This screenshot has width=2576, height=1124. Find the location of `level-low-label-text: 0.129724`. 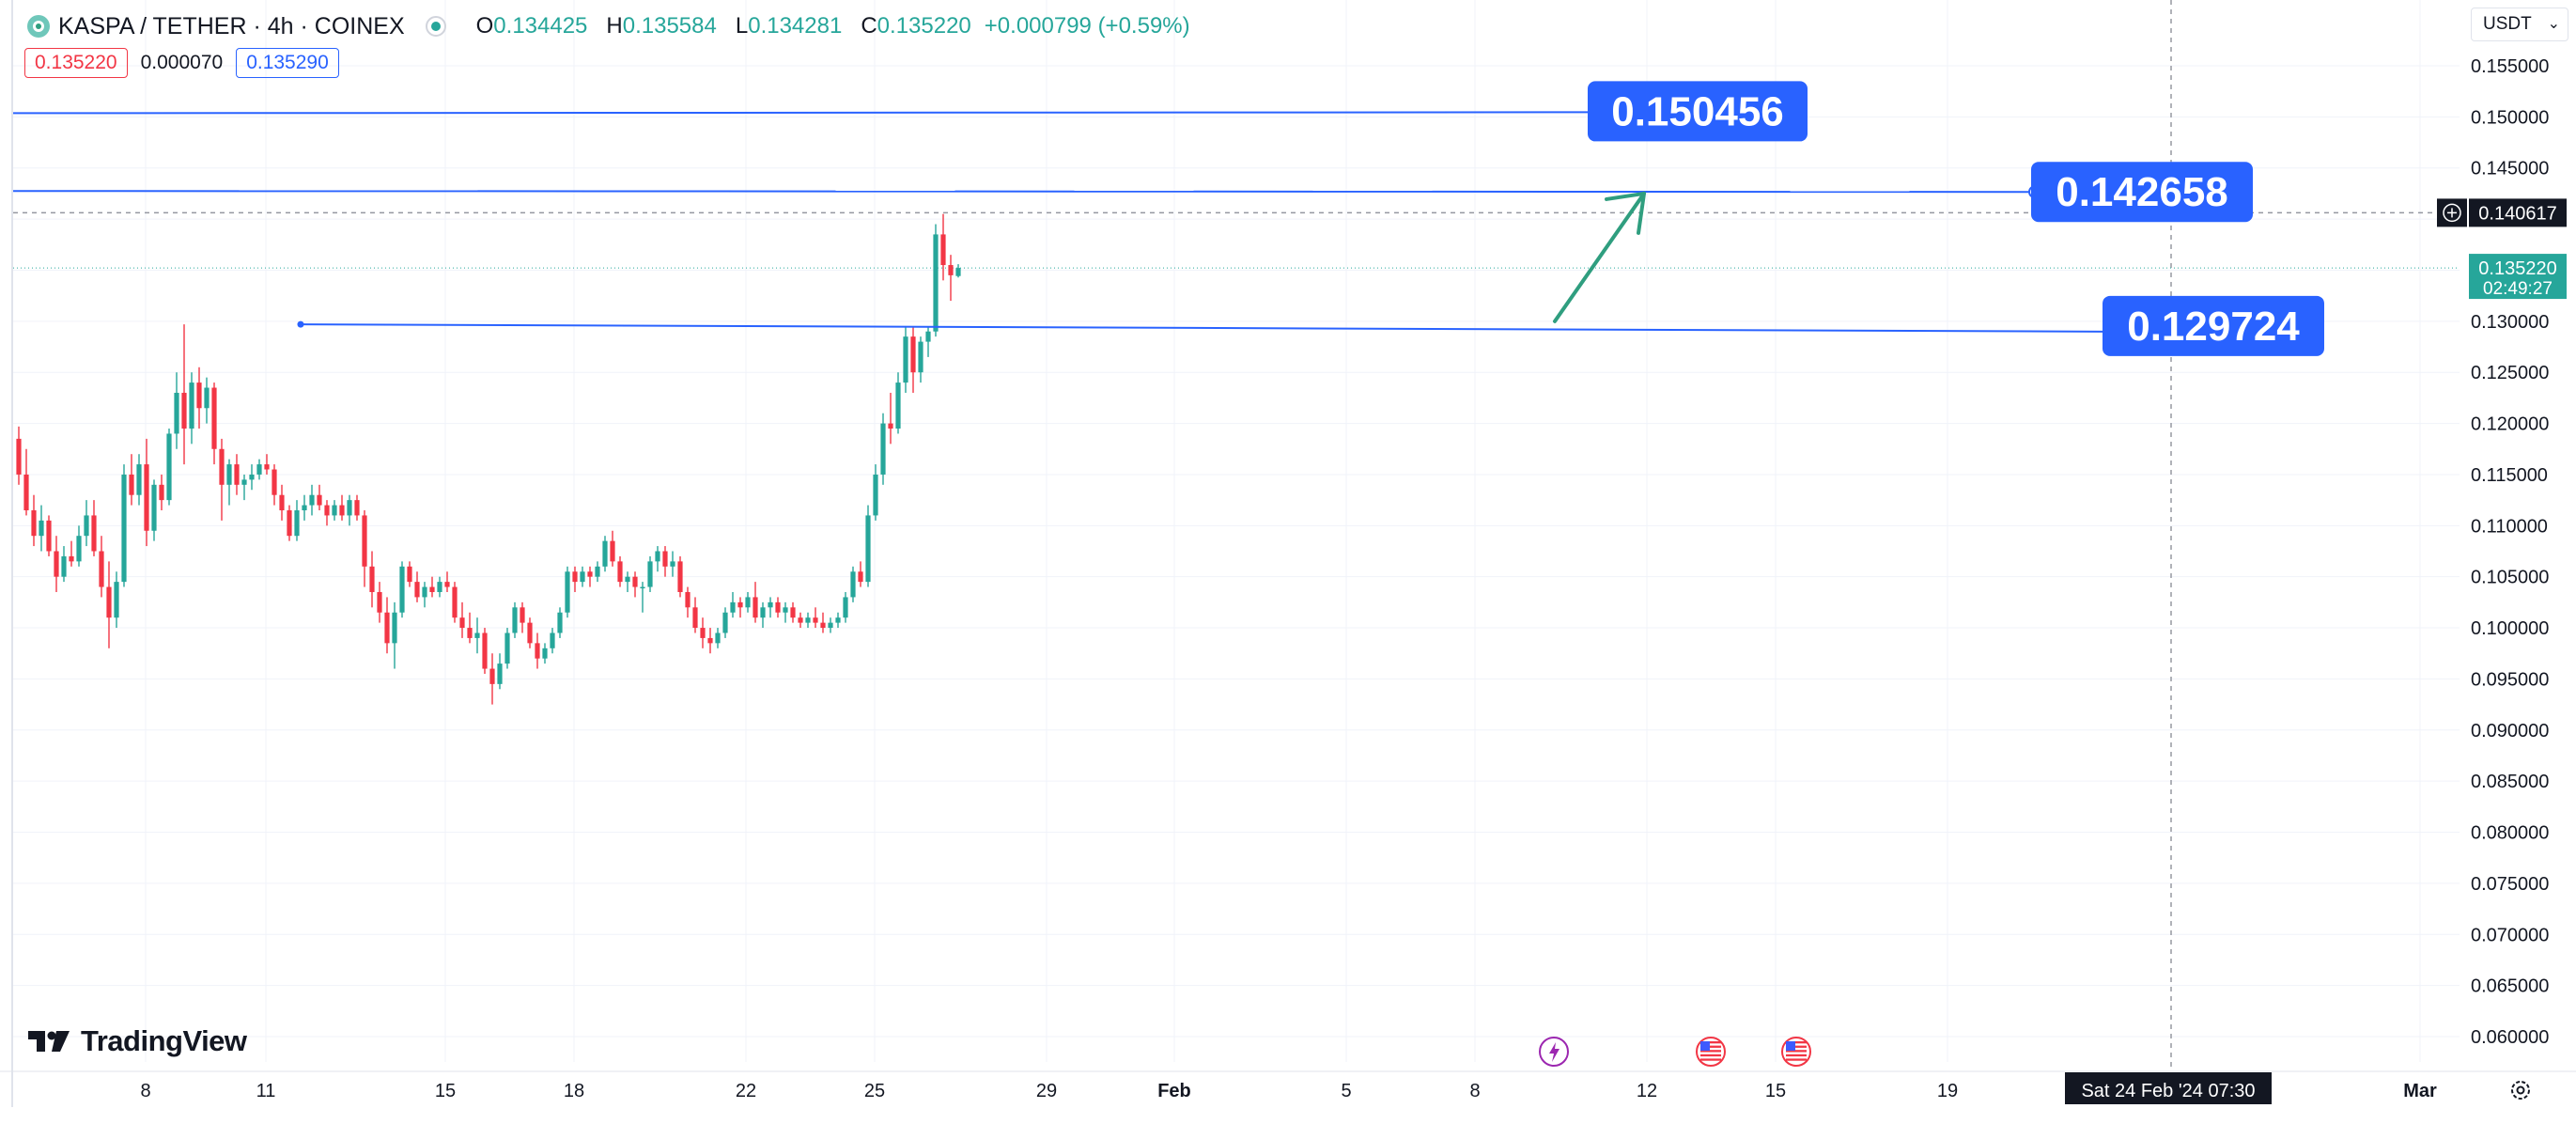

level-low-label-text: 0.129724 is located at coordinates (2213, 327).